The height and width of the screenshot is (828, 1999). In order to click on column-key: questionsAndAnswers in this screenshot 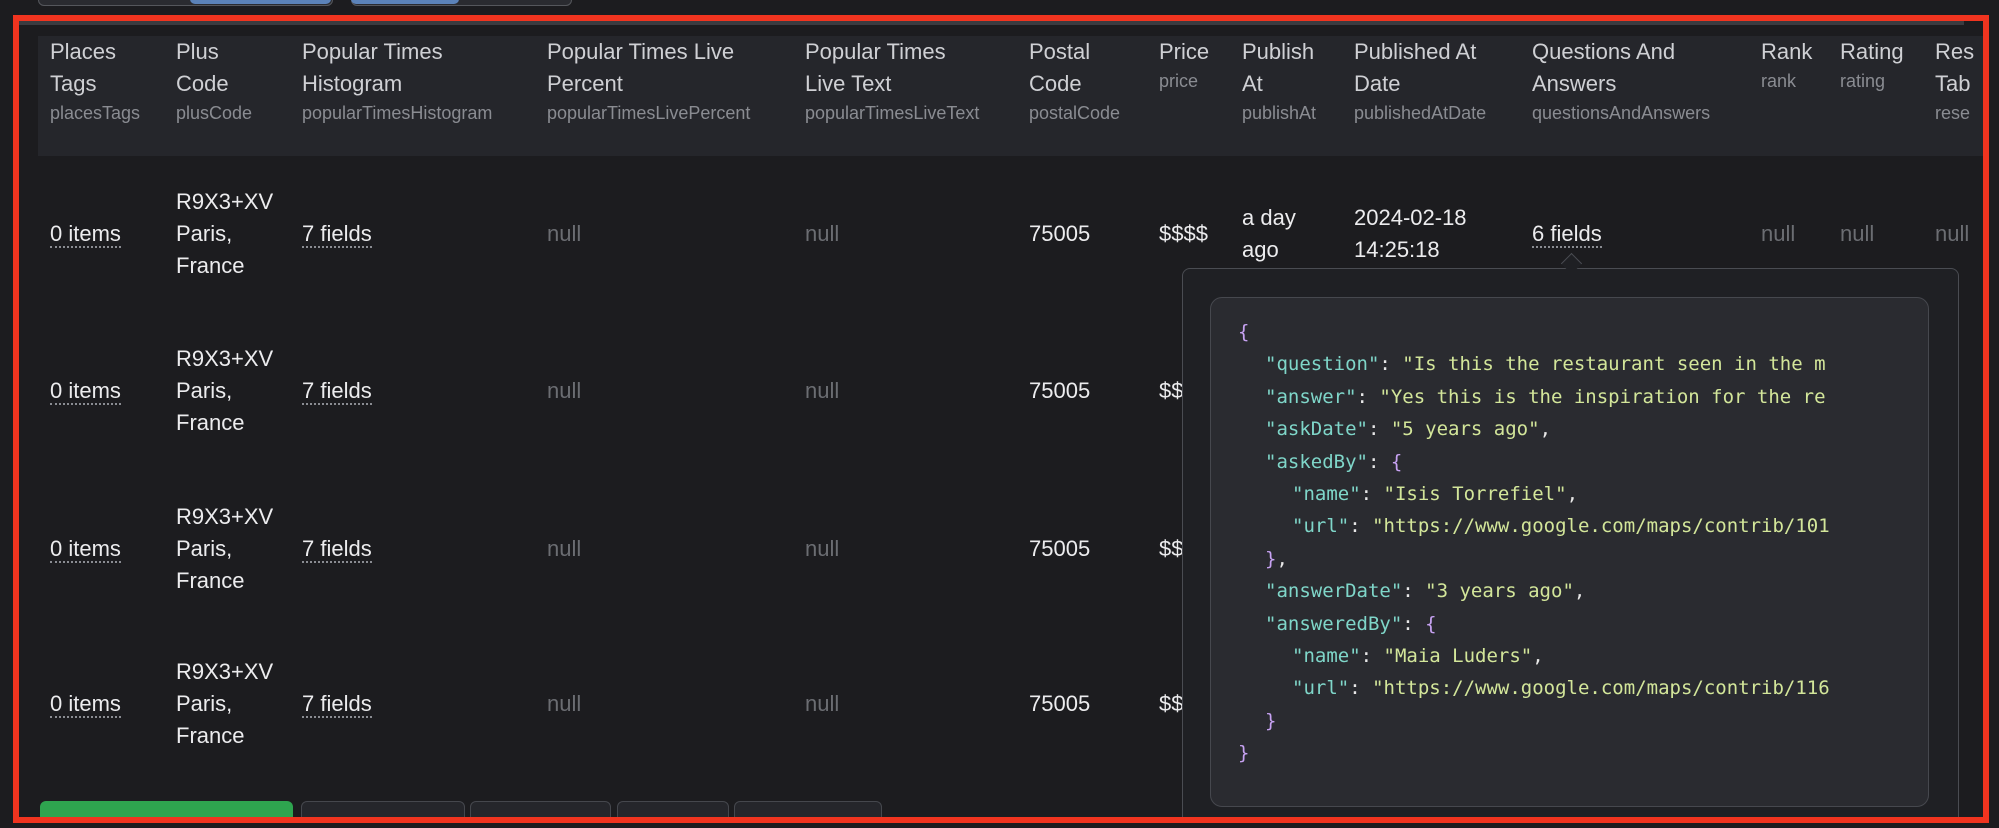, I will do `click(1621, 113)`.